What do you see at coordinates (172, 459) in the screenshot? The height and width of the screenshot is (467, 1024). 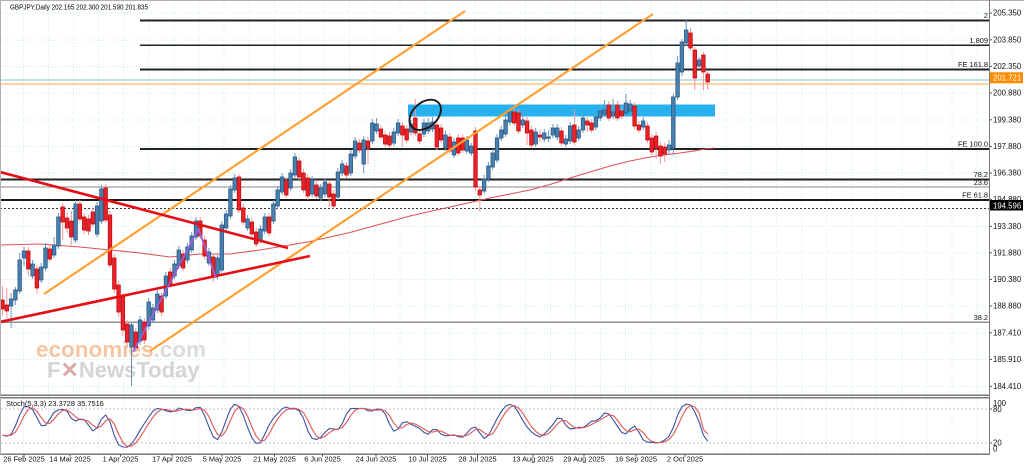 I see `svg-text: 17 Apr 2025` at bounding box center [172, 459].